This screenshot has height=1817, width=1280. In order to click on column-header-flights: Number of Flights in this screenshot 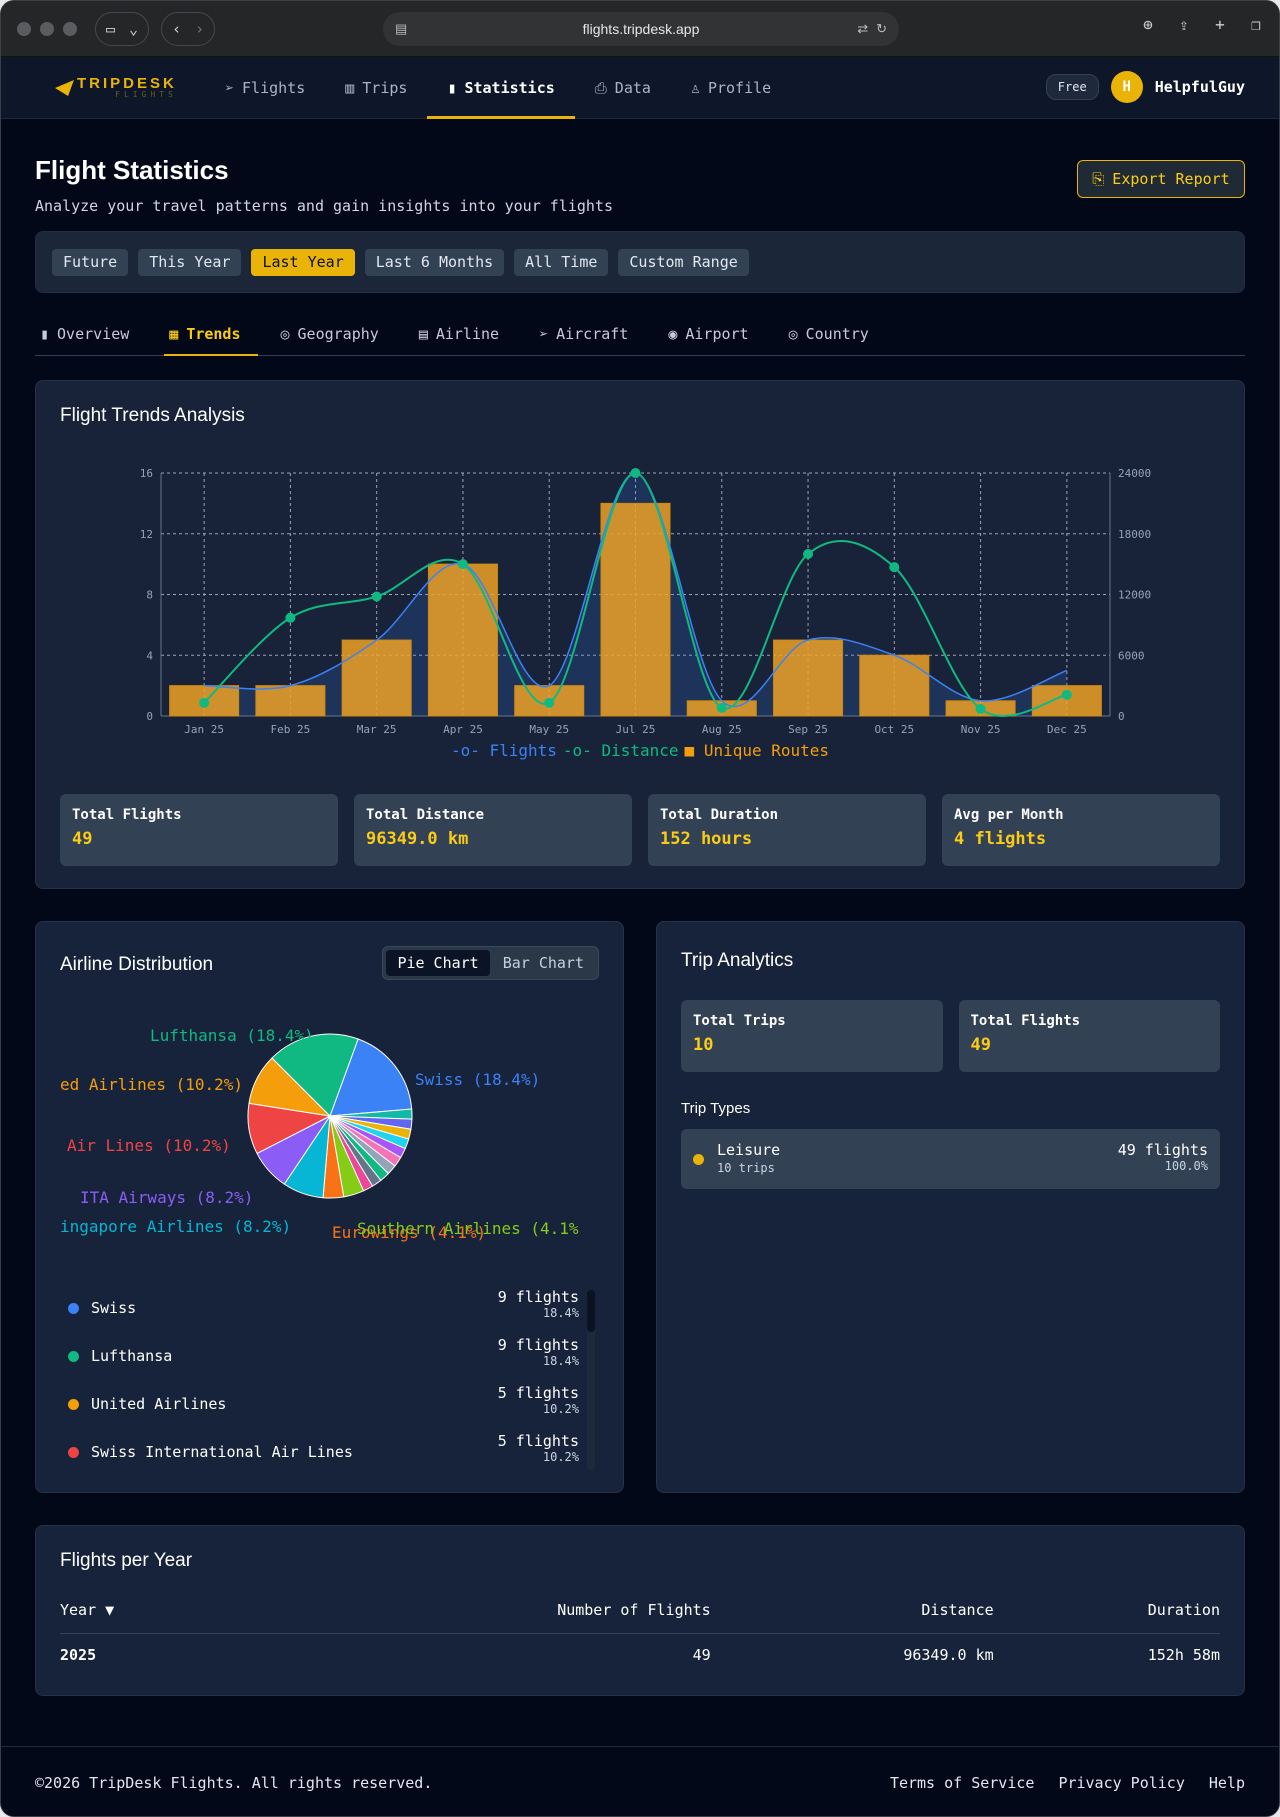, I will do `click(470, 1611)`.